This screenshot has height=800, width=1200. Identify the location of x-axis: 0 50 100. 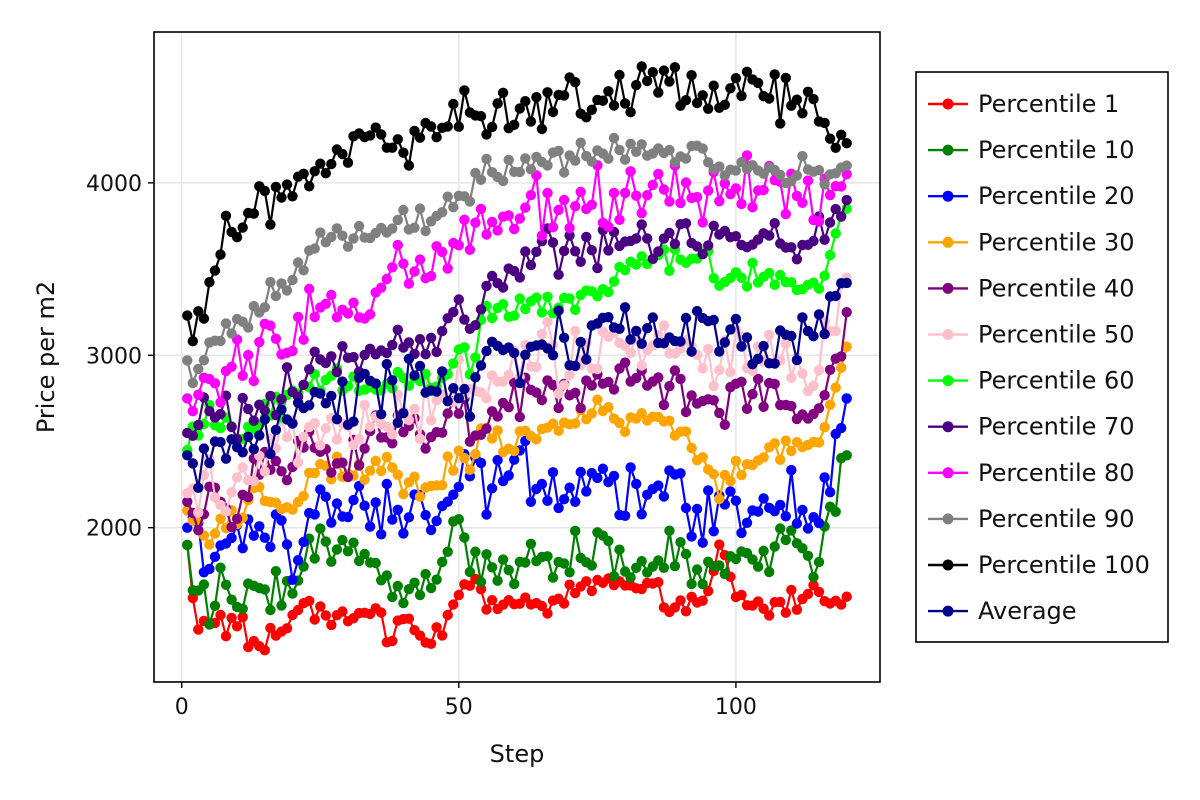
(466, 701).